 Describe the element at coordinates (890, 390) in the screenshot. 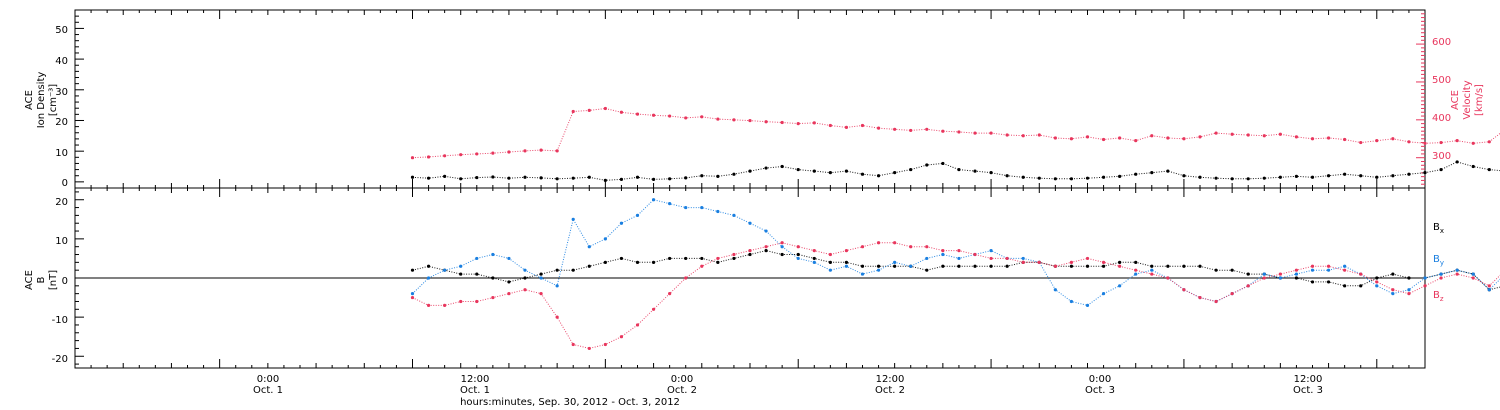

I see `x-date-label: Oct. 2` at that location.